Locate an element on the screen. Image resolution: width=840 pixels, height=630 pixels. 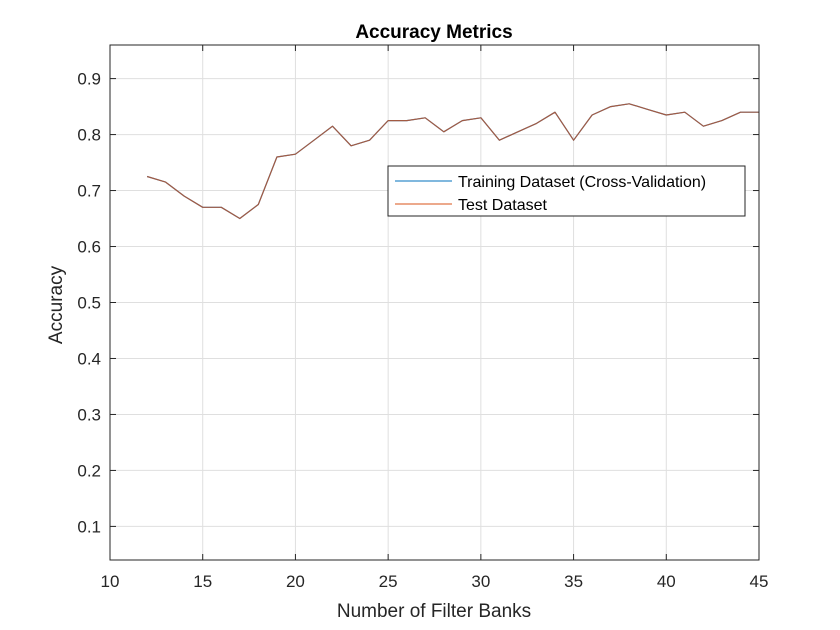
x-tick-label: 20 is located at coordinates (295, 581).